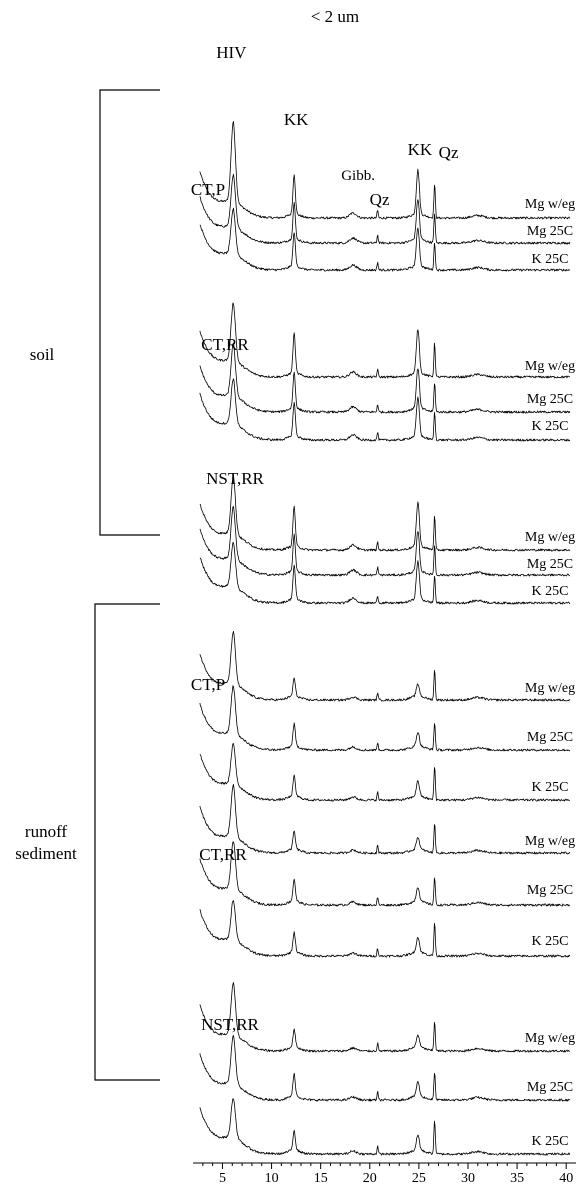  Describe the element at coordinates (127, 585) in the screenshot. I see `group-brackets` at that location.